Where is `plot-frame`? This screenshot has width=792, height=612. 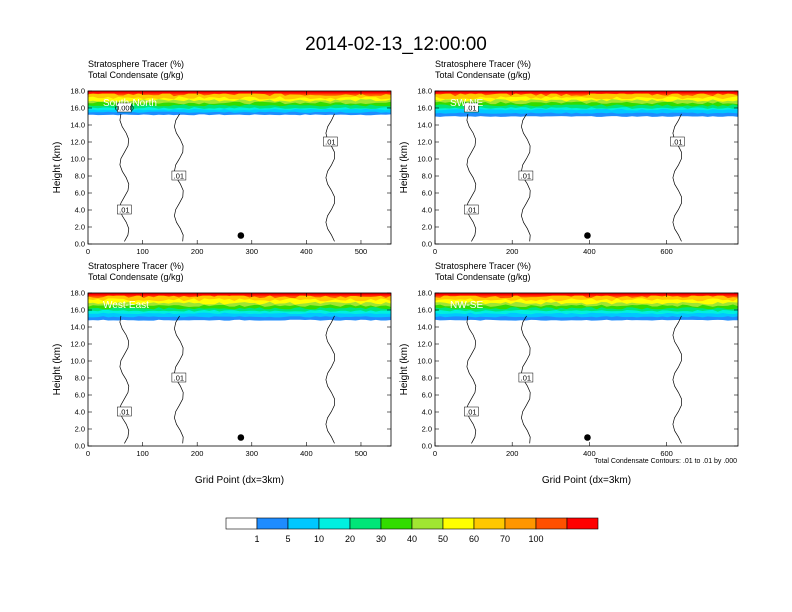
plot-frame is located at coordinates (239, 369).